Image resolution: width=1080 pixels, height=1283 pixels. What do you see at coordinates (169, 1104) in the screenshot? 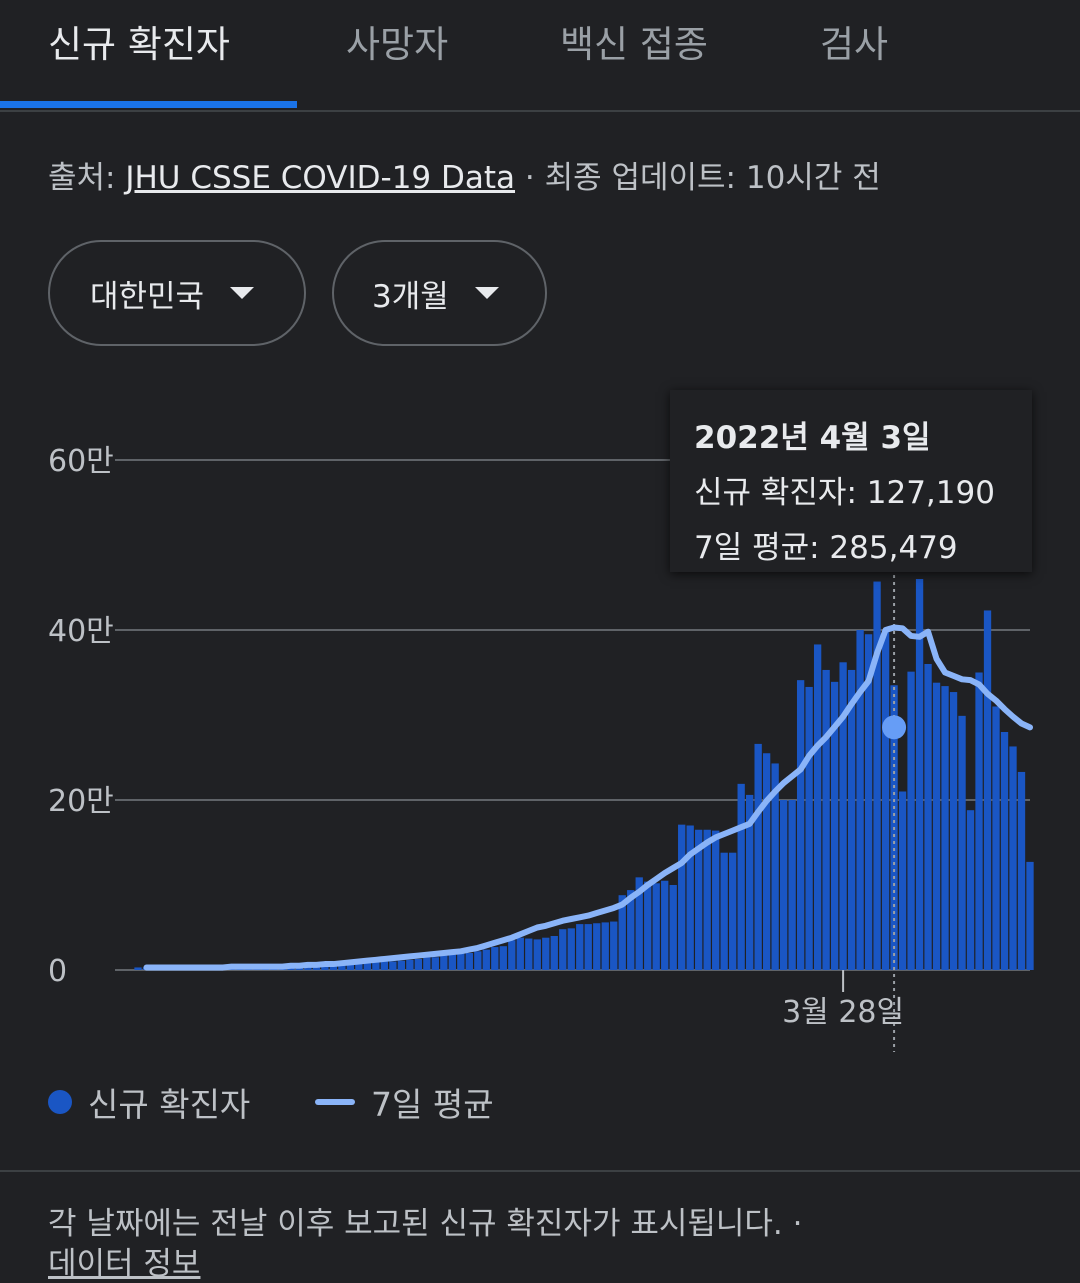
I see `legend-new-cases-label: 신규 확진자` at bounding box center [169, 1104].